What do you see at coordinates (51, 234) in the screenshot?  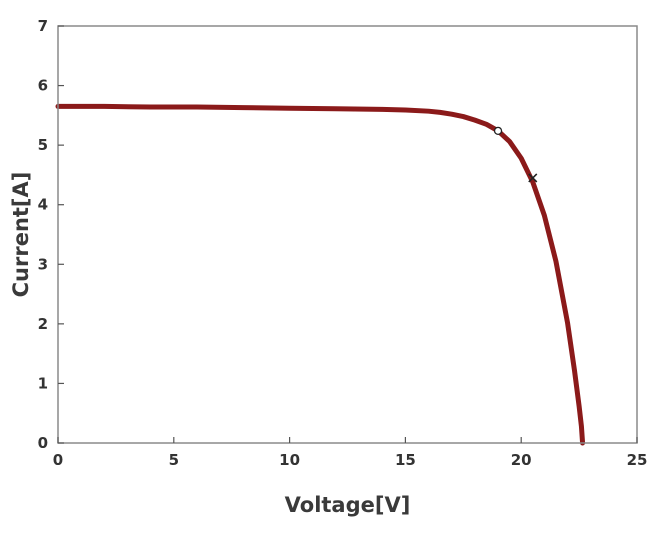 I see `y-axis-ticks: 0 1 2 3 4 5 6 7` at bounding box center [51, 234].